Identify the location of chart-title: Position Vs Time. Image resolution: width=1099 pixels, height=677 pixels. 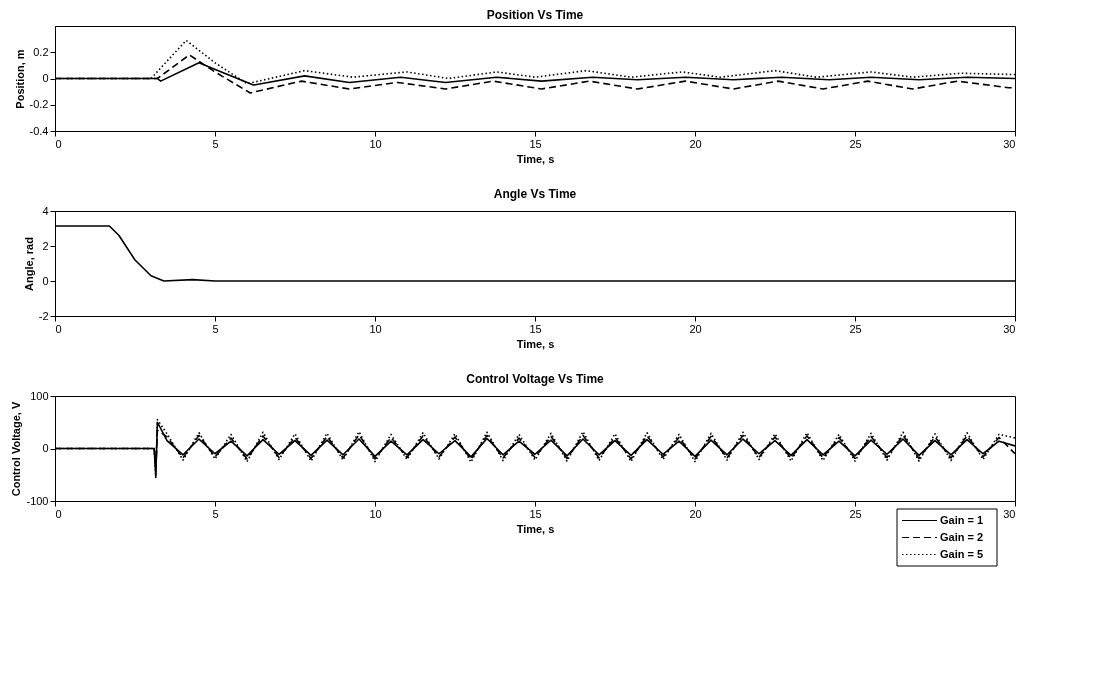
(535, 15).